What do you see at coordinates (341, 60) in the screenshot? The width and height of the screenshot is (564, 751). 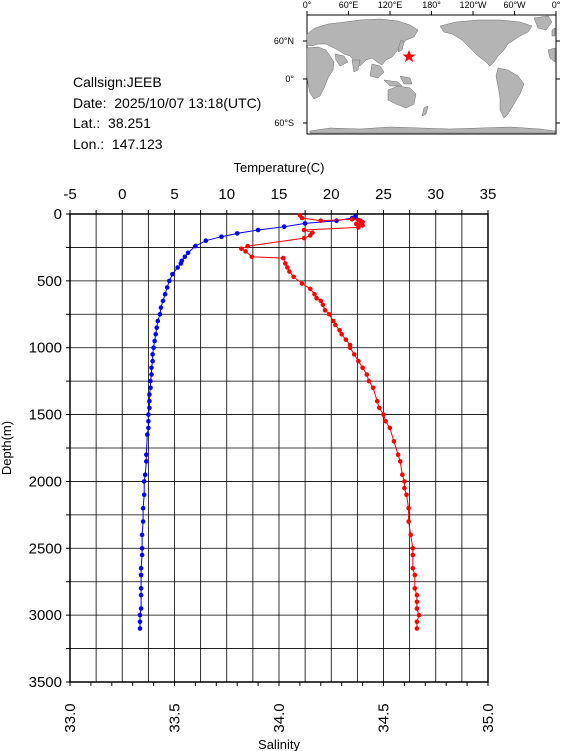 I see `land-arabia` at bounding box center [341, 60].